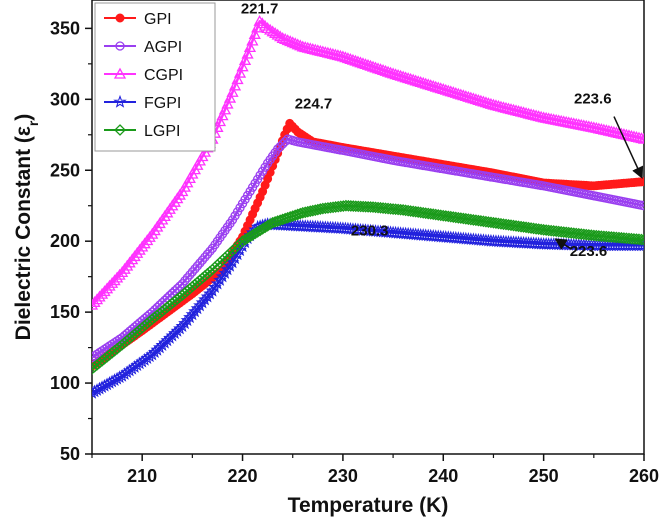 This screenshot has width=665, height=520. Describe the element at coordinates (120, 73) in the screenshot. I see `legend-marker` at that location.